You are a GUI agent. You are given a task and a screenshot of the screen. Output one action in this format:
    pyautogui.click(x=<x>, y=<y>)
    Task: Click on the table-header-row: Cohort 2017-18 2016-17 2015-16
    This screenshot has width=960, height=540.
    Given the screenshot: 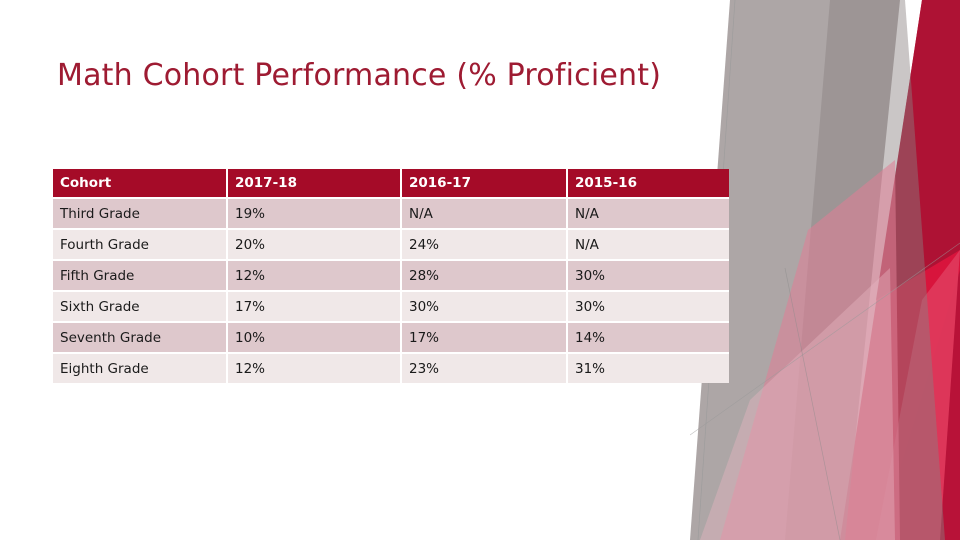 What is the action you would take?
    pyautogui.click(x=391, y=183)
    